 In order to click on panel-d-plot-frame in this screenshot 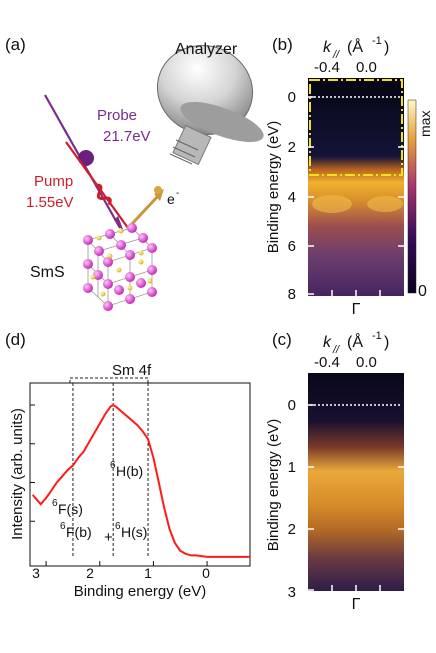, I will do `click(140, 474)`.